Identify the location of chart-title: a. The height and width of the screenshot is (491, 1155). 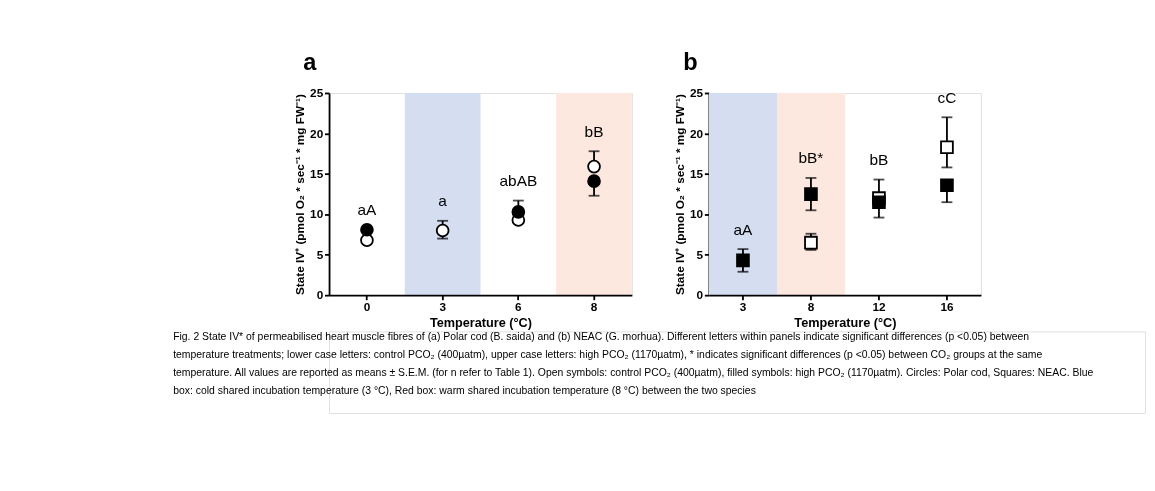
(310, 62).